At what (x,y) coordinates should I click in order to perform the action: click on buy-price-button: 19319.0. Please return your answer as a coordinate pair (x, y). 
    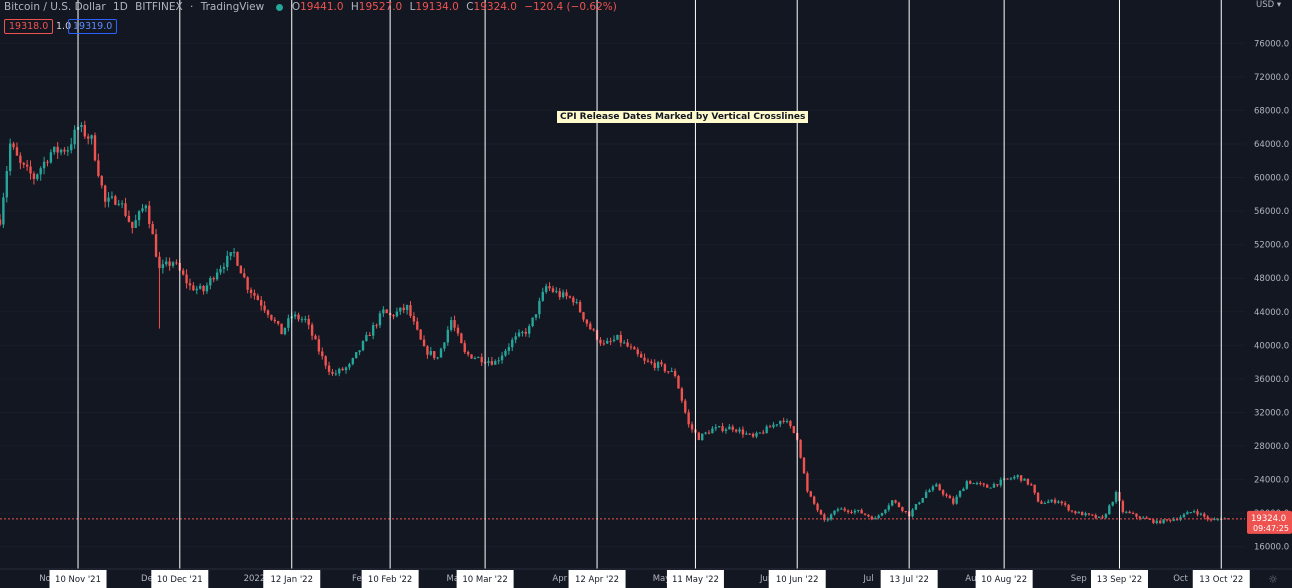
    Looking at the image, I should click on (93, 26).